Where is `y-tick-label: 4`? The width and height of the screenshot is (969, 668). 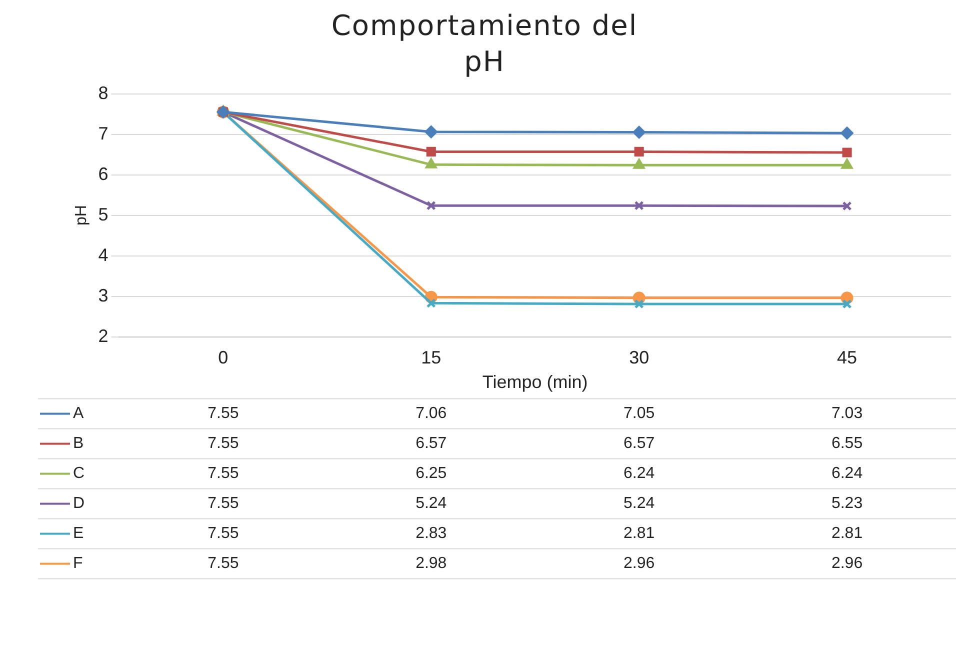 y-tick-label: 4 is located at coordinates (103, 254).